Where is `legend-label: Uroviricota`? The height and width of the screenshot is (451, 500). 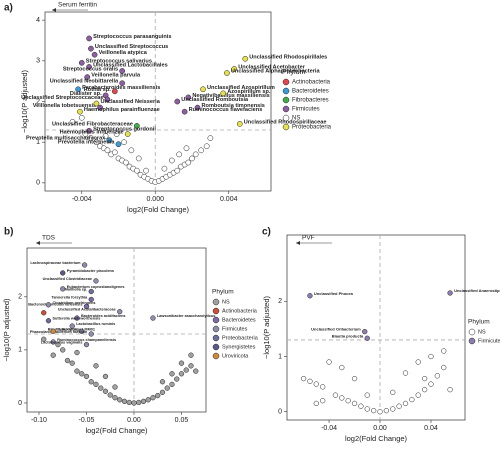 legend-label: Uroviricota is located at coordinates (235, 356).